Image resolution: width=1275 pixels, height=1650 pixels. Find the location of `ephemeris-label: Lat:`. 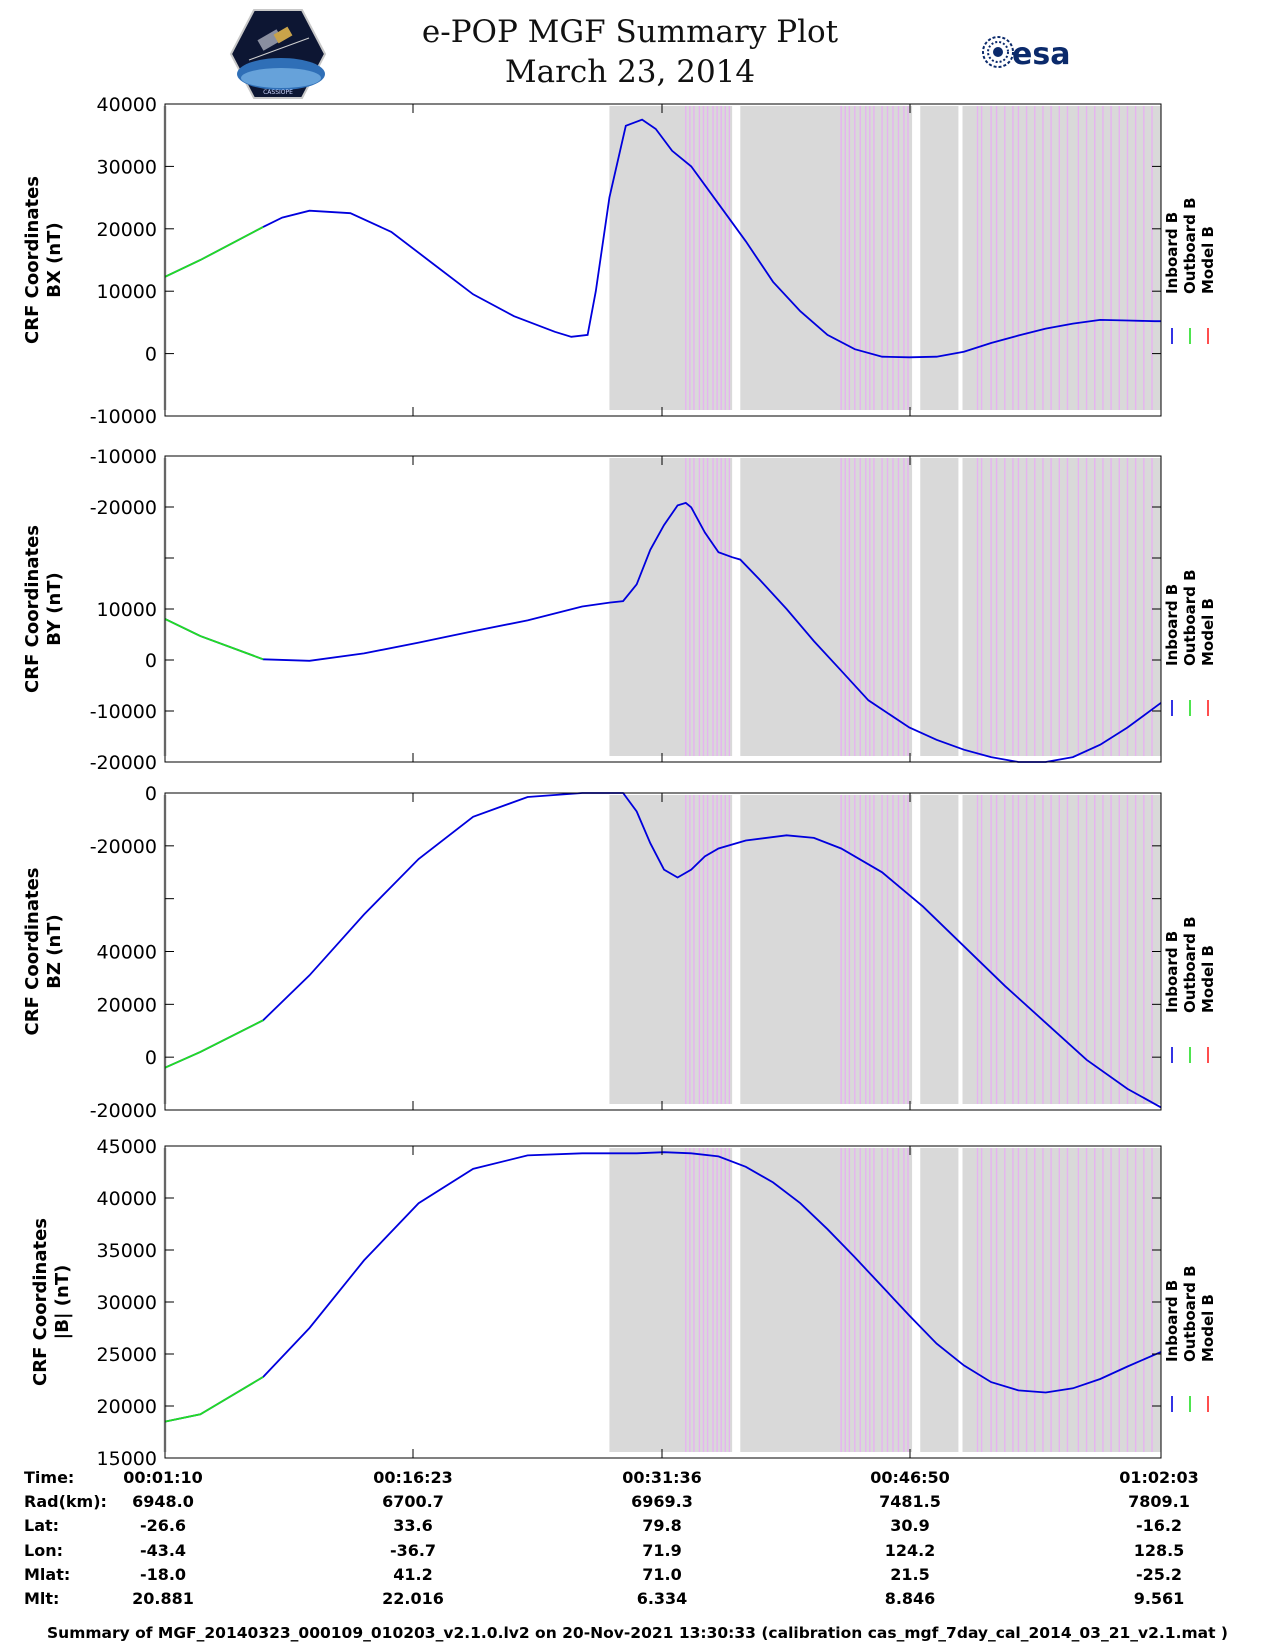

ephemeris-label: Lat: is located at coordinates (42, 1525).